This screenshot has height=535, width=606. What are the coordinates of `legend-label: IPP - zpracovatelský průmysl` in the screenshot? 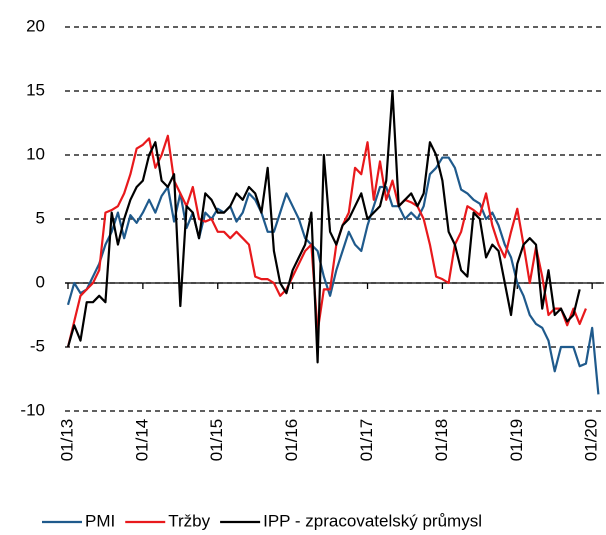 It's located at (372, 520).